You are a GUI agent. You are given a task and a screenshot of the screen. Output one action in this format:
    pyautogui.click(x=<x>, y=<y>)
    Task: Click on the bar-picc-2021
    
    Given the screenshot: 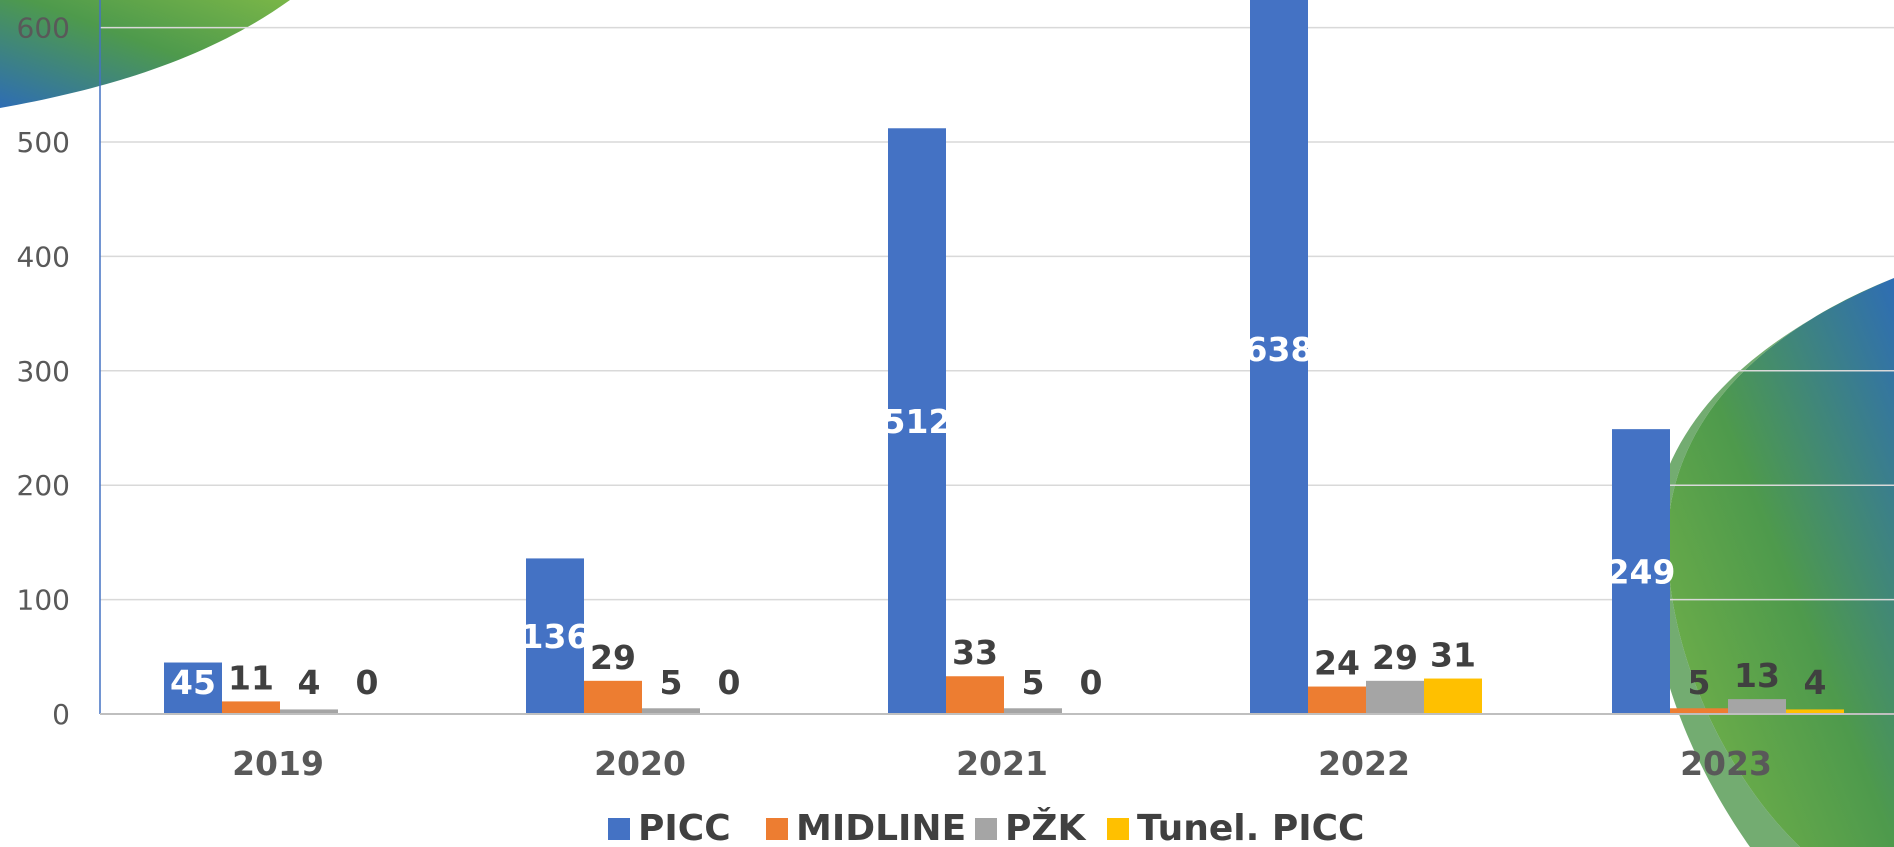 What is the action you would take?
    pyautogui.click(x=917, y=421)
    